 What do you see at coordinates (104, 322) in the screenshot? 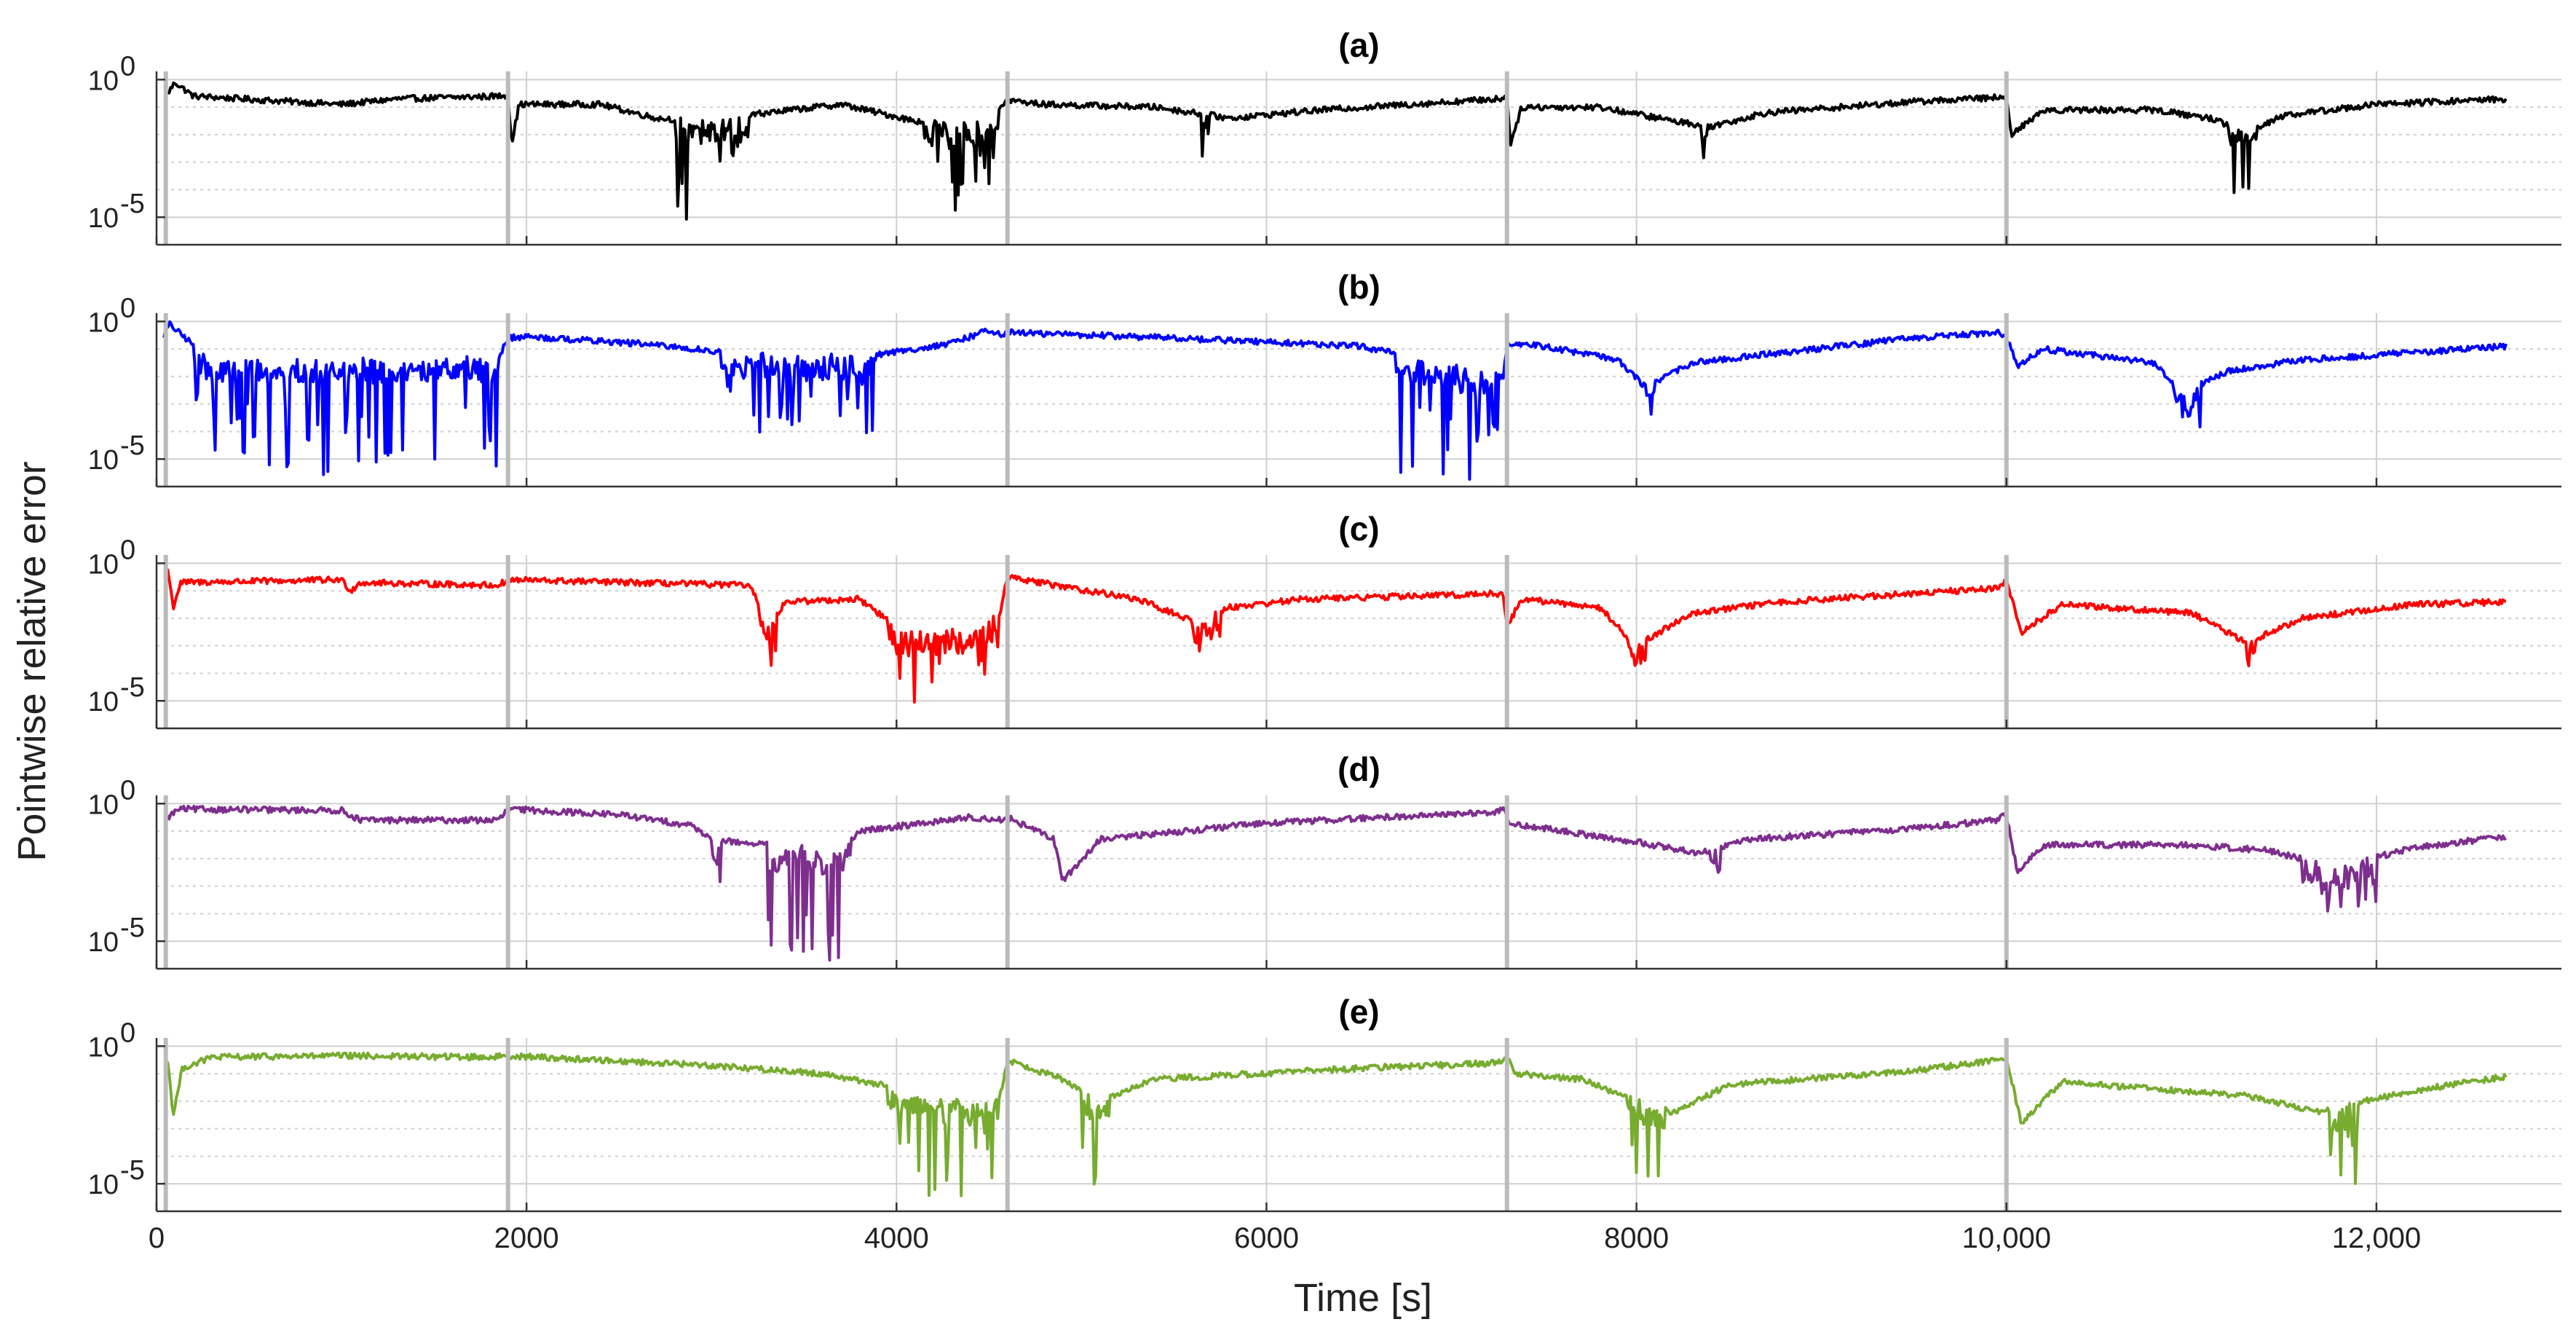
I see `y-tick-label-b-0: 10` at bounding box center [104, 322].